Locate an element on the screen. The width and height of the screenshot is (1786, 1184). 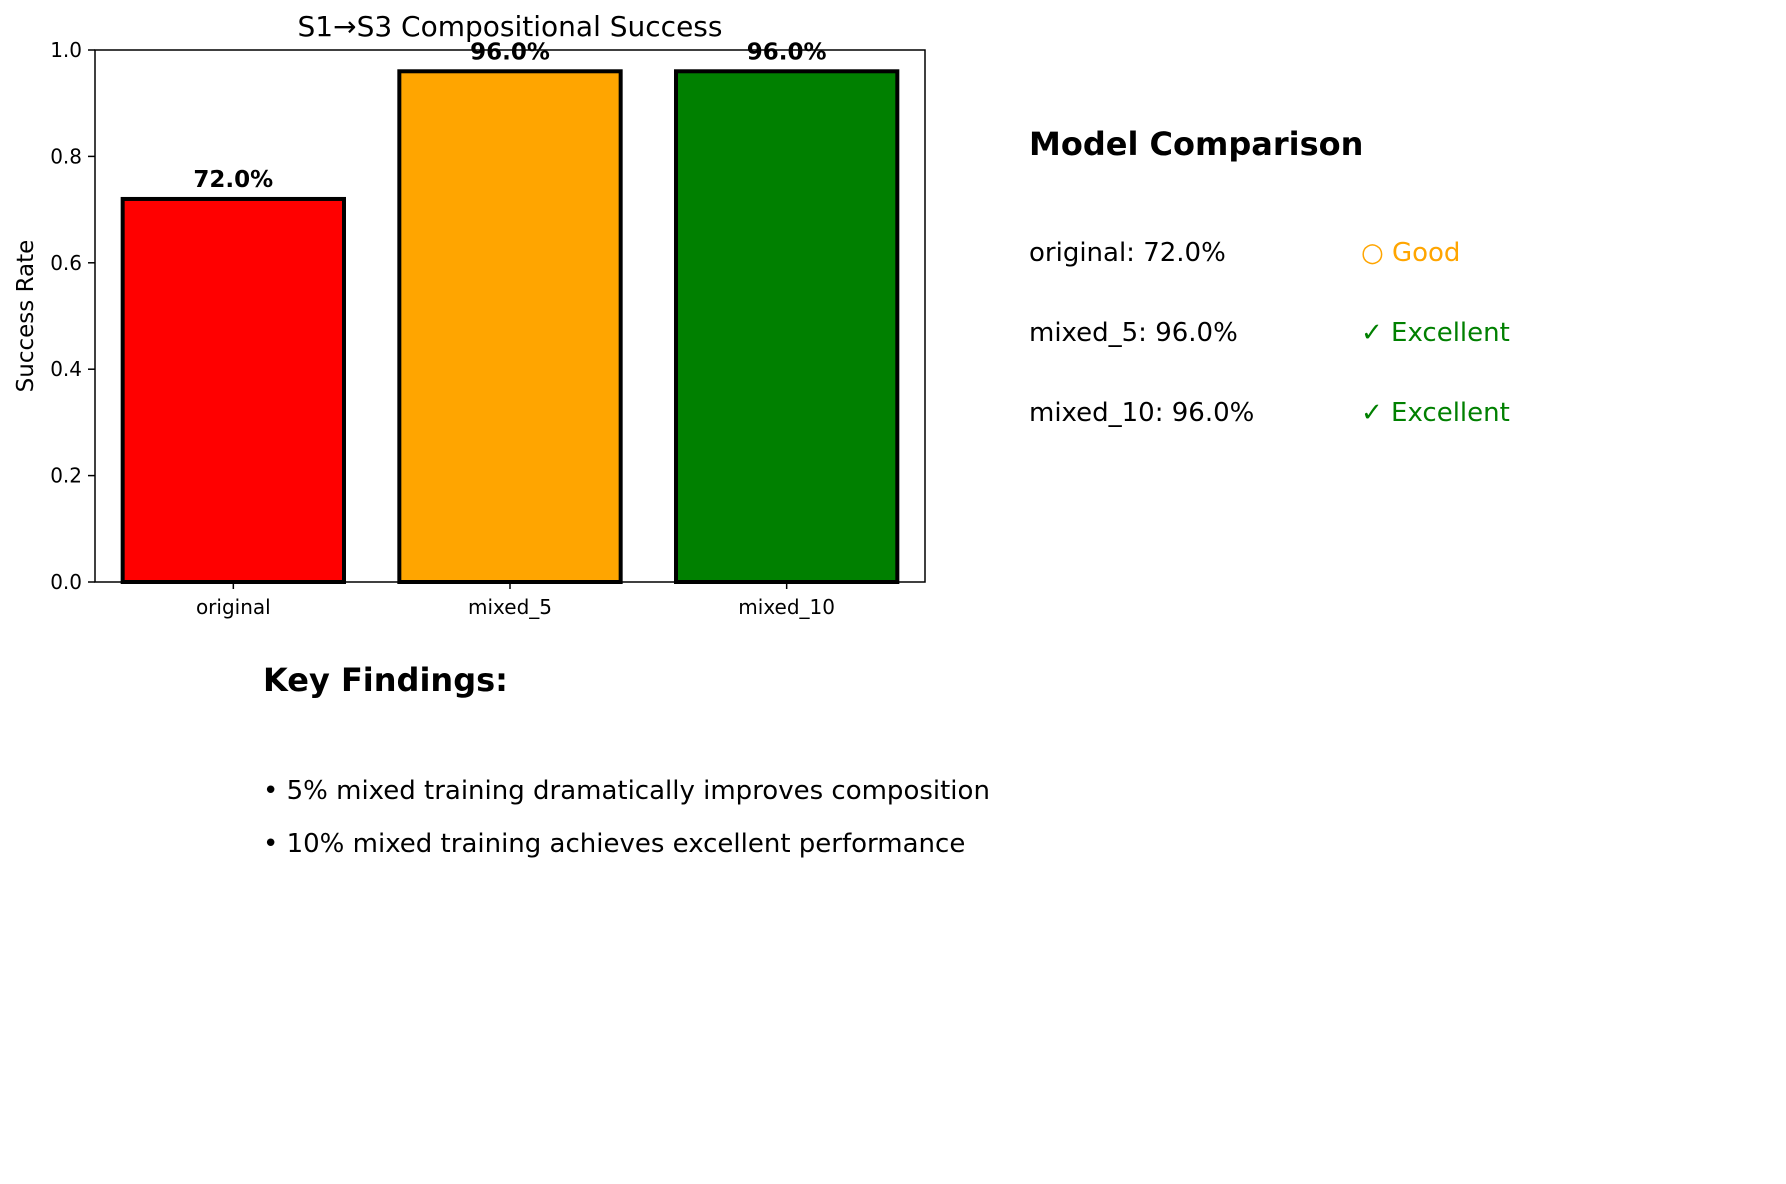
comparison-row: mixed_5: 96.0% ✓ Excellent is located at coordinates (1379, 340).